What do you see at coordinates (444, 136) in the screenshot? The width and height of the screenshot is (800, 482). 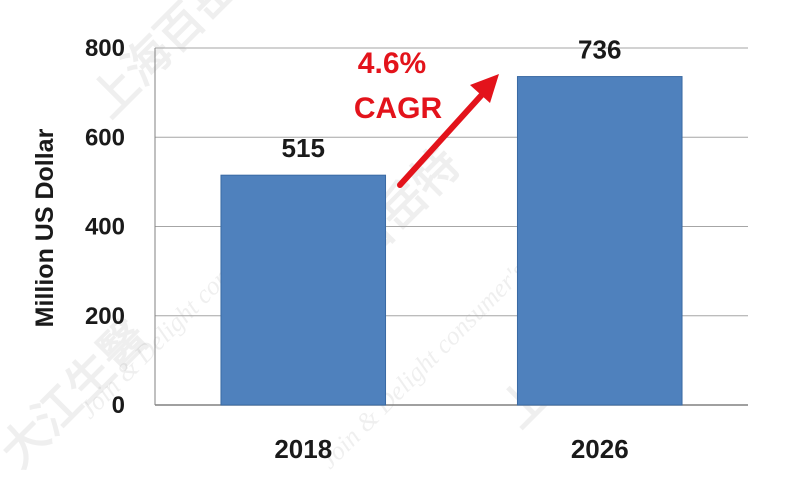 I see `cagr-arrow` at bounding box center [444, 136].